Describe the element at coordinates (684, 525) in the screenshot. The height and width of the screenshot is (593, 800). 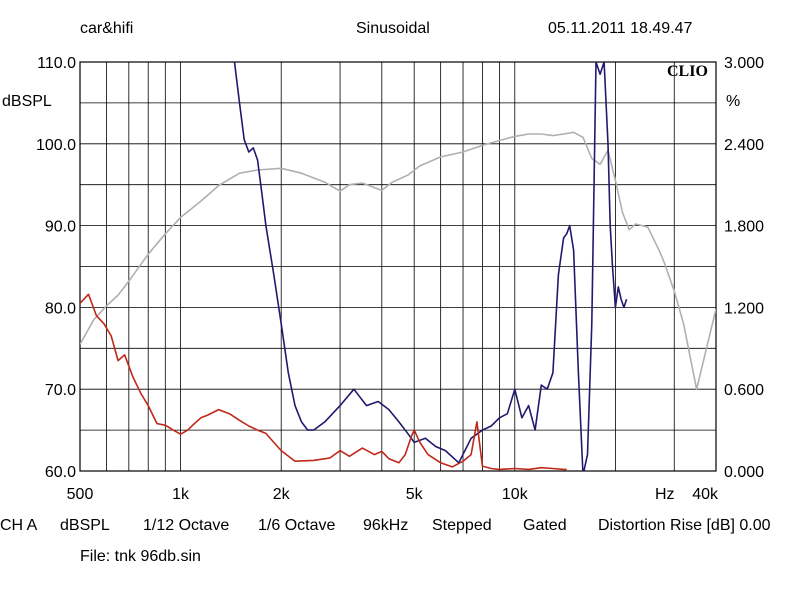
I see `footer-distortion: Distortion Rise [dB] 0.00` at that location.